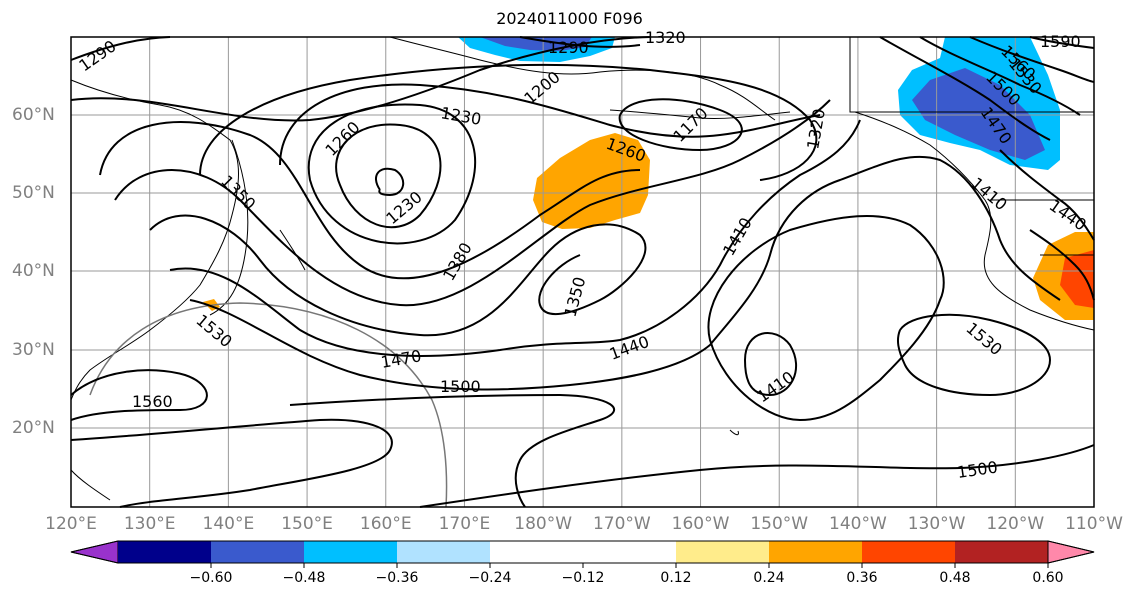 This screenshot has height=601, width=1139. What do you see at coordinates (307, 524) in the screenshot?
I see `longitude-tick-label: 150°E` at bounding box center [307, 524].